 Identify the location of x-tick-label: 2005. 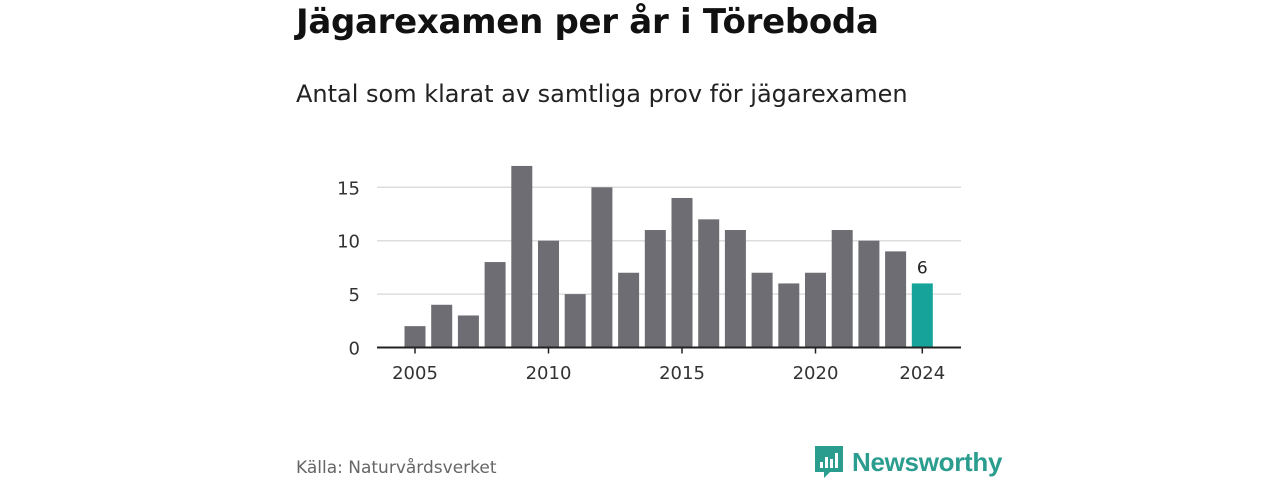
(415, 373).